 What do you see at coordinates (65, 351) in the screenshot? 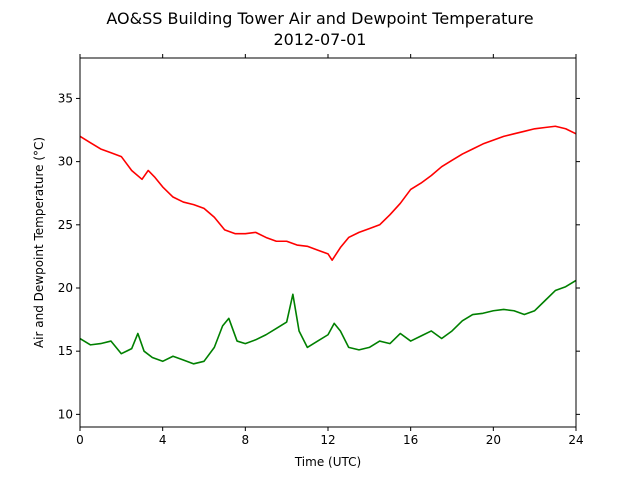
I see `y-tick-label: 15` at bounding box center [65, 351].